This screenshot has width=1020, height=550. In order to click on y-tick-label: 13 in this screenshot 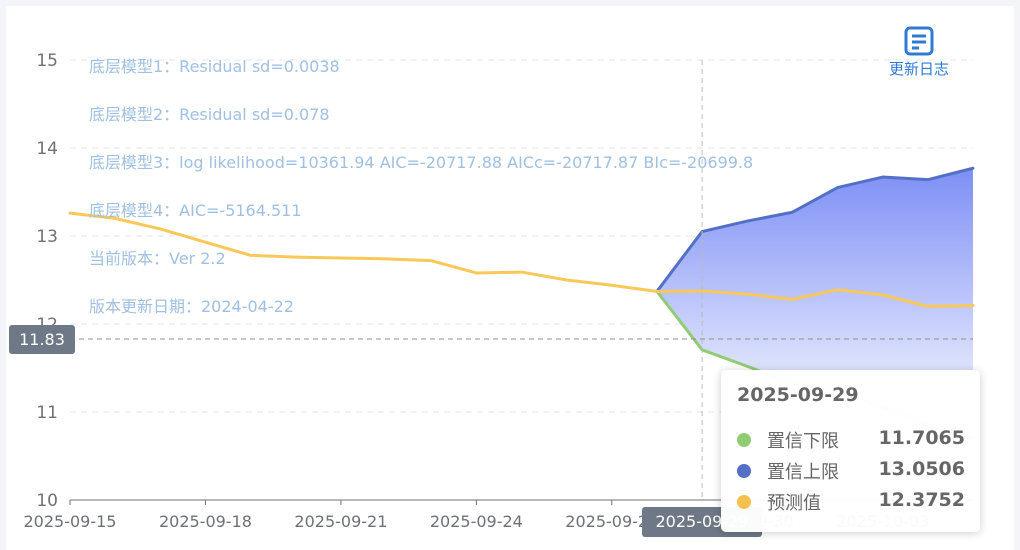, I will do `click(47, 237)`.